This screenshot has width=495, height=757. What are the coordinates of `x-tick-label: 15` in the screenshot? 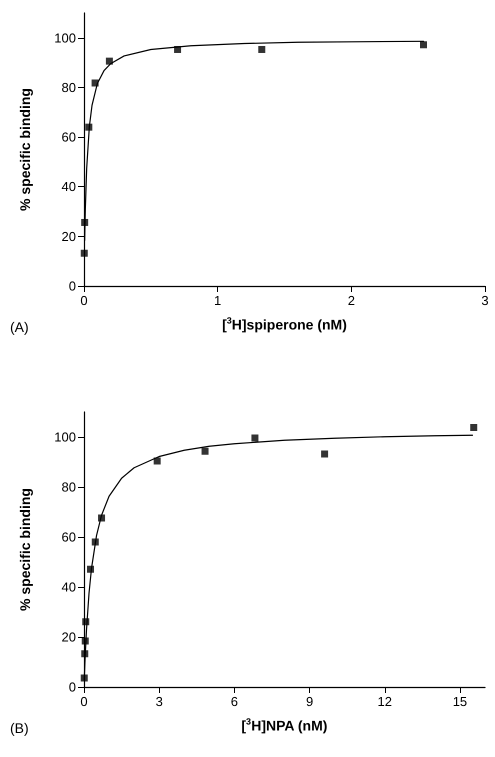 It's located at (460, 701).